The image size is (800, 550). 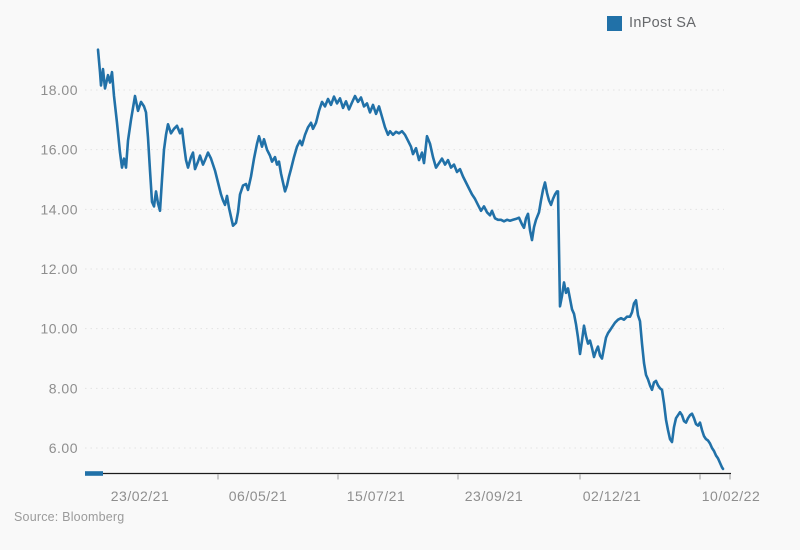 I want to click on y-axis-label: 14.00, so click(x=59, y=209).